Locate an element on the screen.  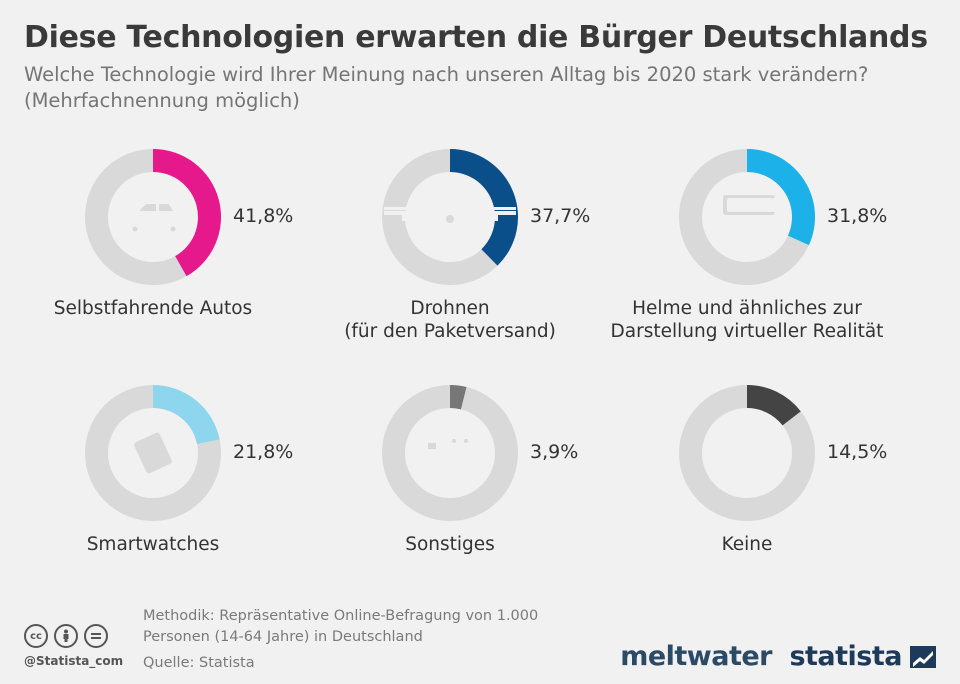
vr-headset-icon is located at coordinates (747, 215).